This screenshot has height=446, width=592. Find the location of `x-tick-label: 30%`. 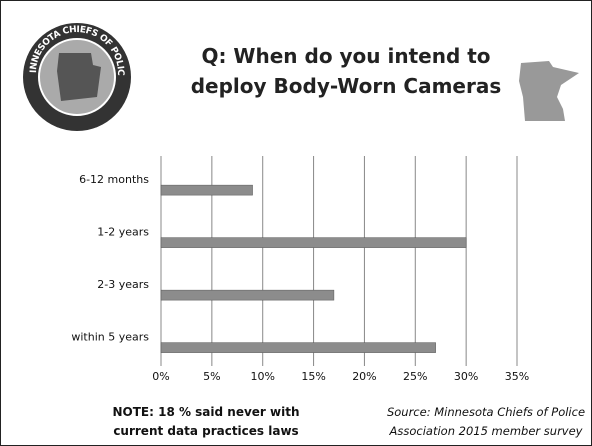

x-tick-label: 30% is located at coordinates (466, 376).